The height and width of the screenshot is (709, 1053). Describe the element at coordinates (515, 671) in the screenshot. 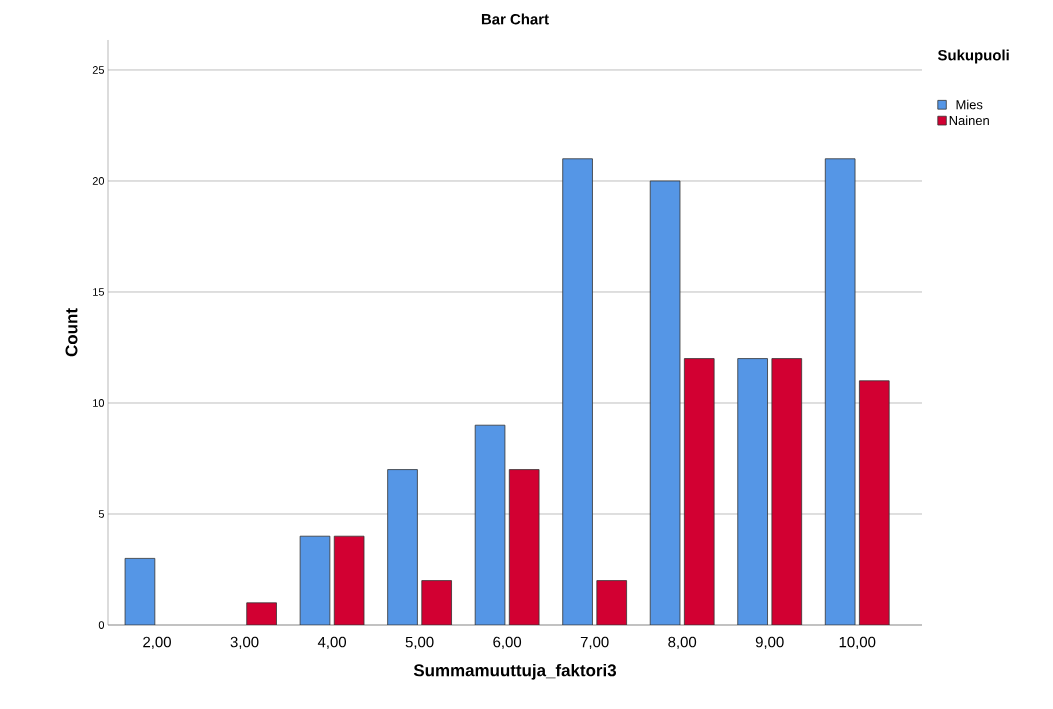

I see `x-axis-title: Summamuuttuja_faktori3` at that location.